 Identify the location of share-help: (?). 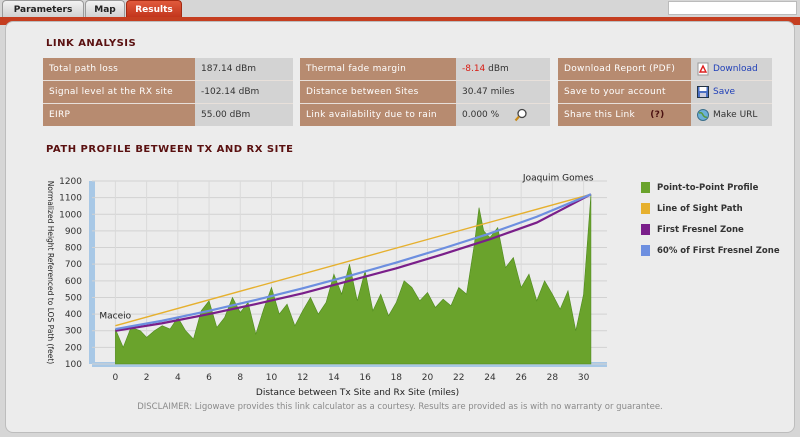
(657, 115).